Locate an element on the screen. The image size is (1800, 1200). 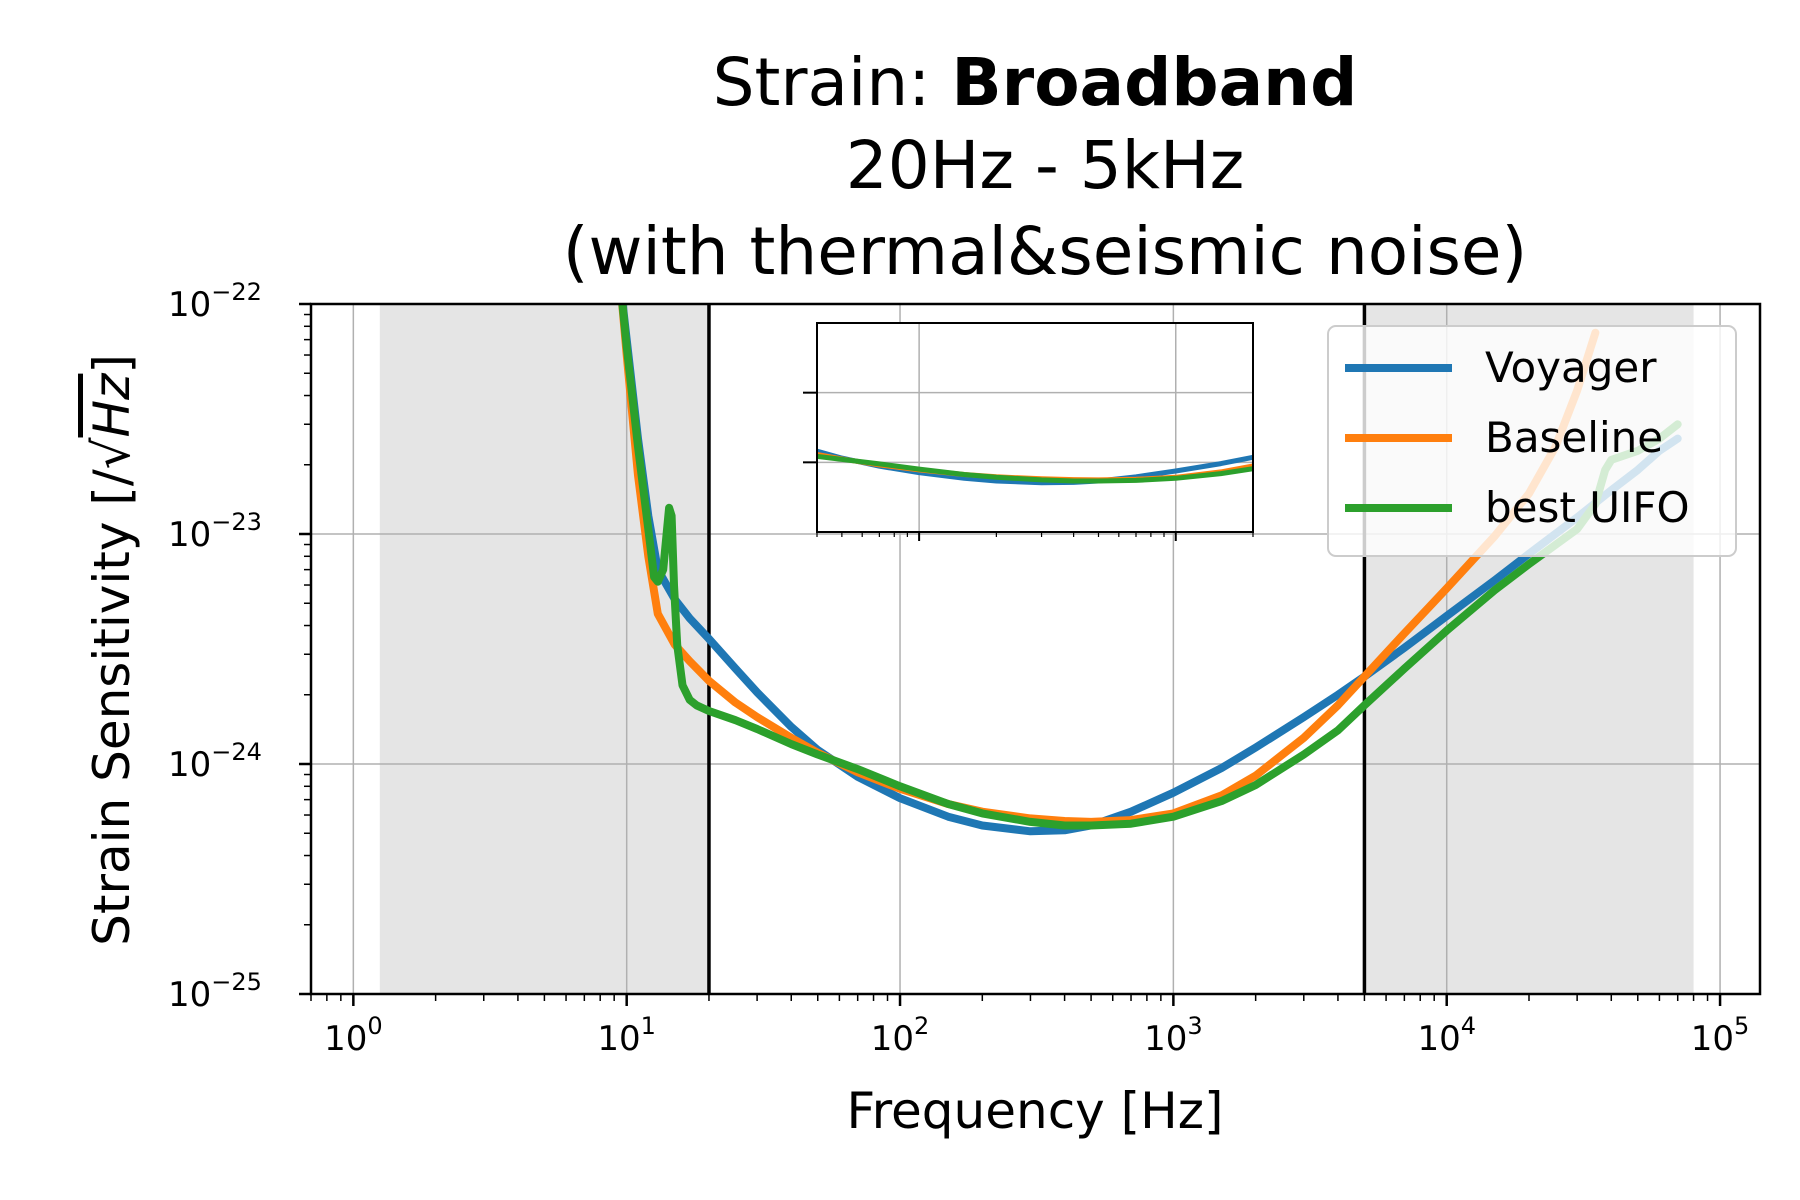
y-tick-label: 10−23 is located at coordinates (215, 531).